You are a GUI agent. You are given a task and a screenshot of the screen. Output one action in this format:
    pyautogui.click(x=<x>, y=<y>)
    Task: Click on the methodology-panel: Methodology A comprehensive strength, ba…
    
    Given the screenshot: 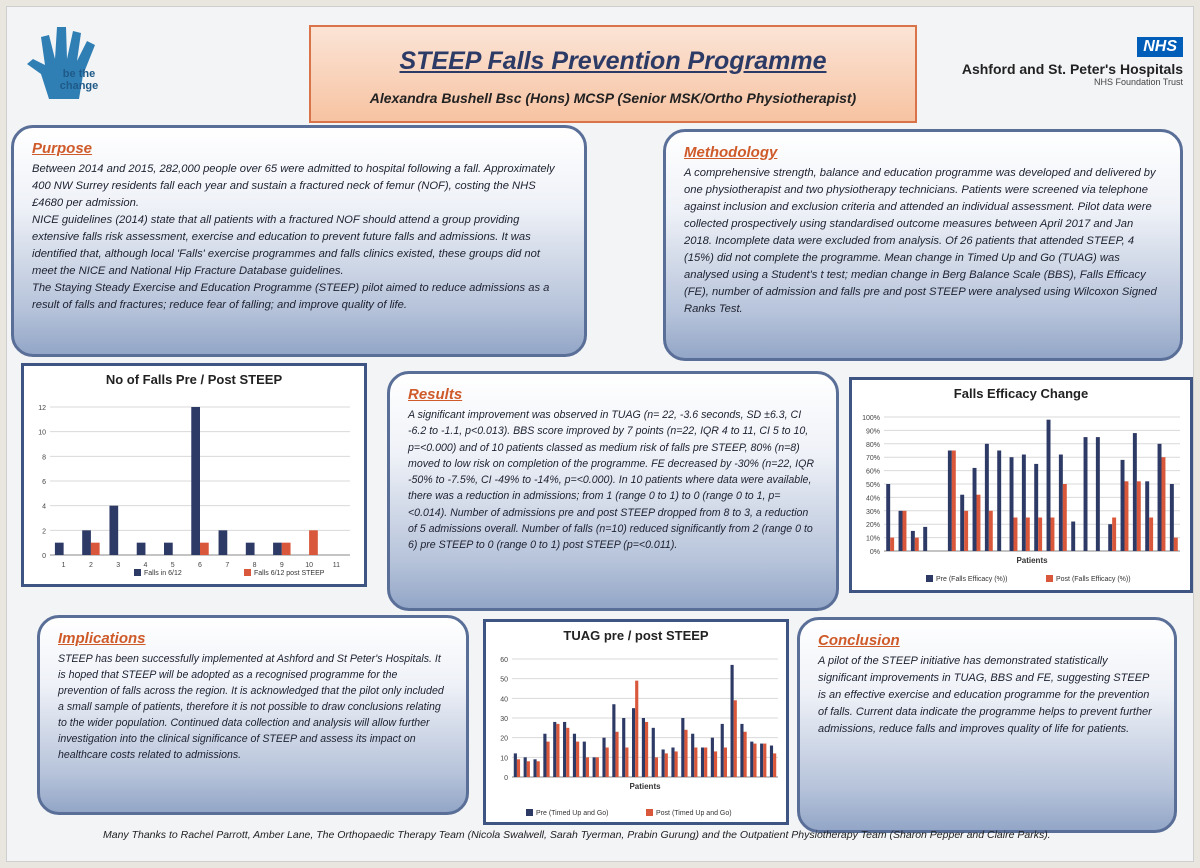 What is the action you would take?
    pyautogui.click(x=923, y=245)
    